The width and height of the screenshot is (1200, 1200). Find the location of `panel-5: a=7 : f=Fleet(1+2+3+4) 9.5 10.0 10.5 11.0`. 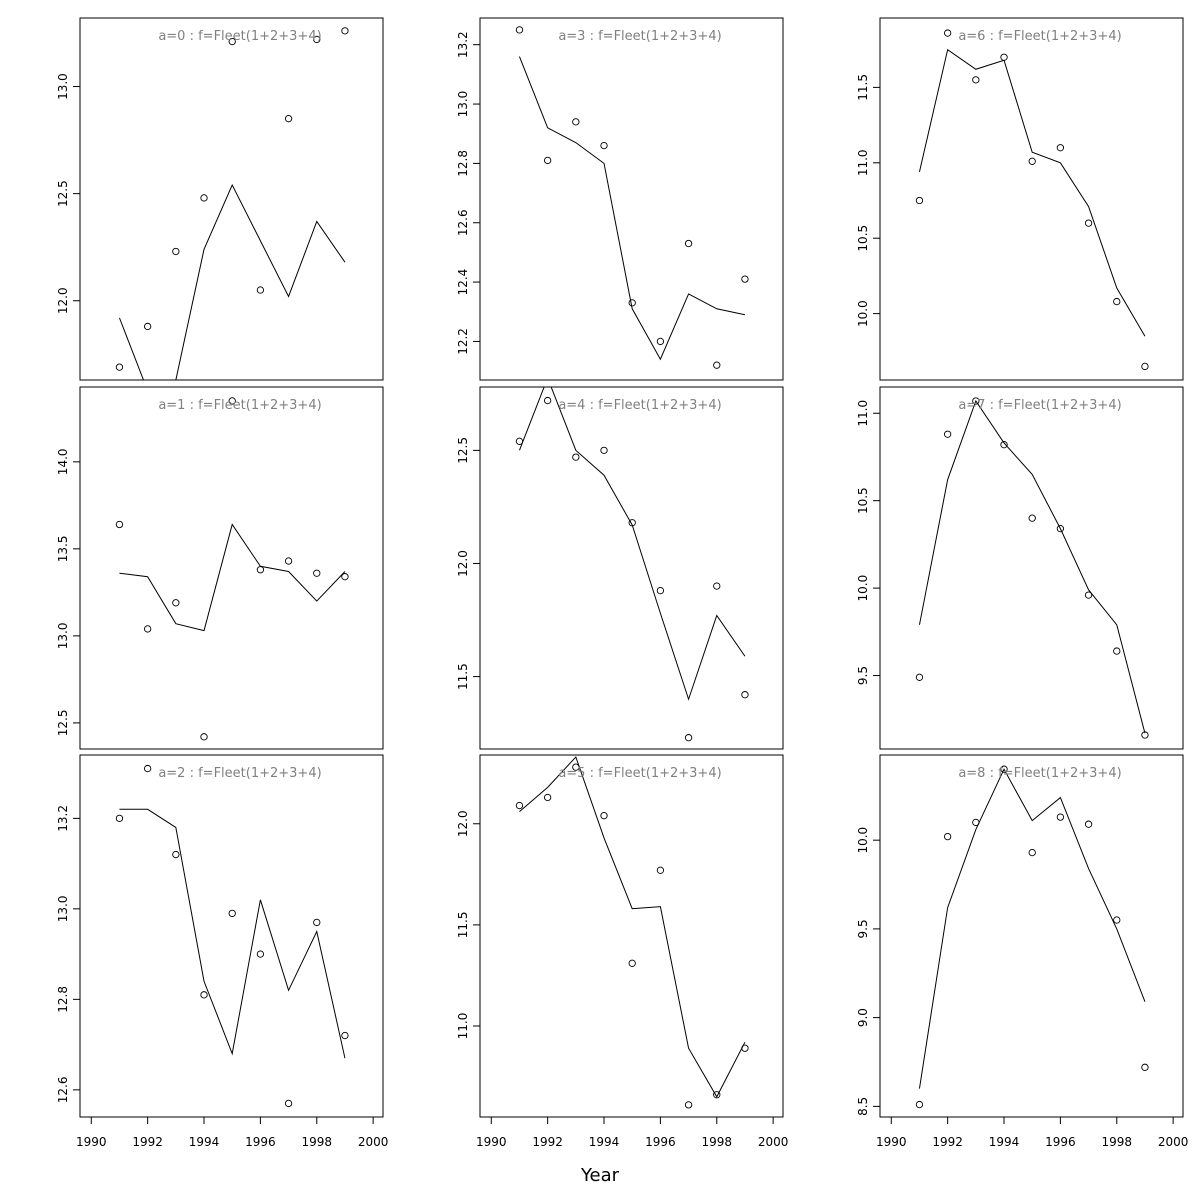

panel-5: a=7 : f=Fleet(1+2+3+4) 9.5 10.0 10.5 11.0 is located at coordinates (1020, 568).